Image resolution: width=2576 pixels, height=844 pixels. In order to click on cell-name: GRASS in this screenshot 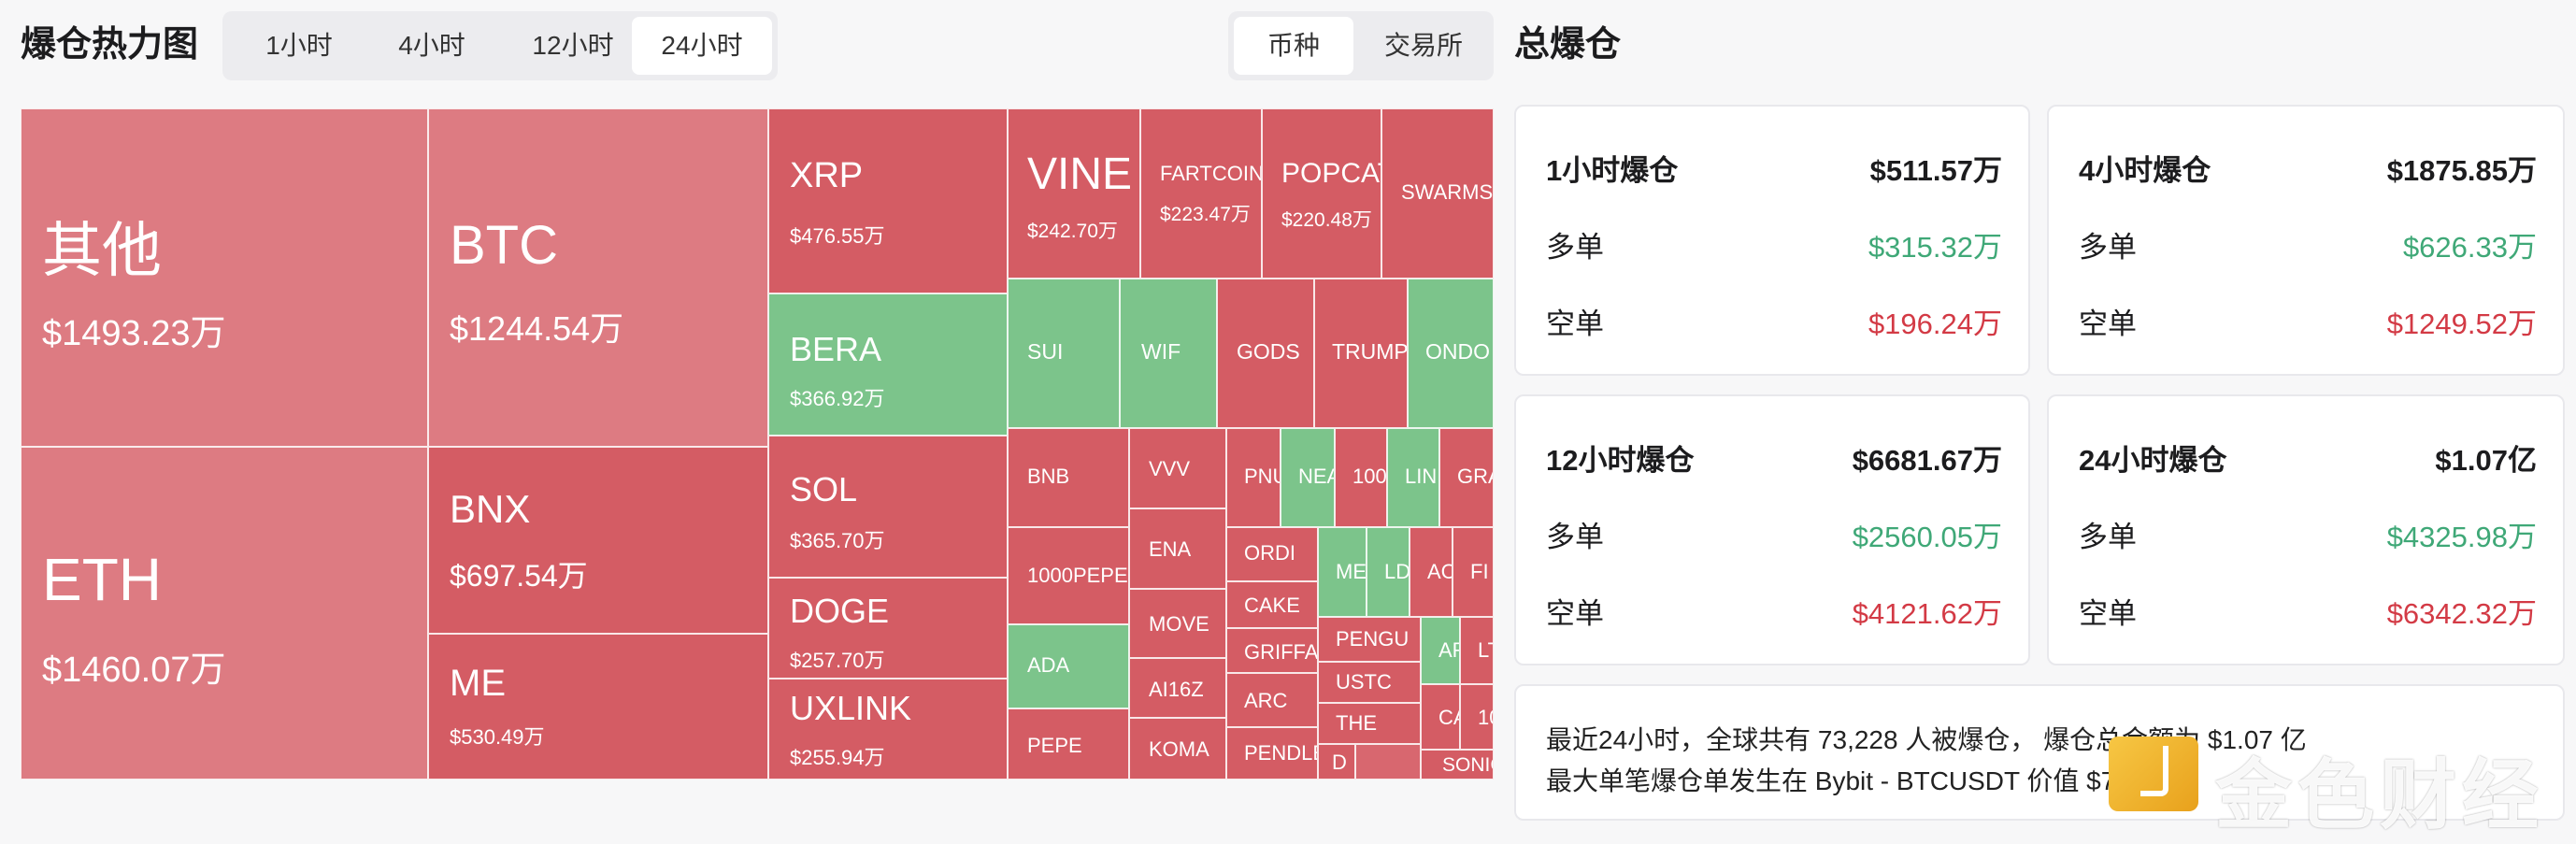, I will do `click(1475, 476)`.